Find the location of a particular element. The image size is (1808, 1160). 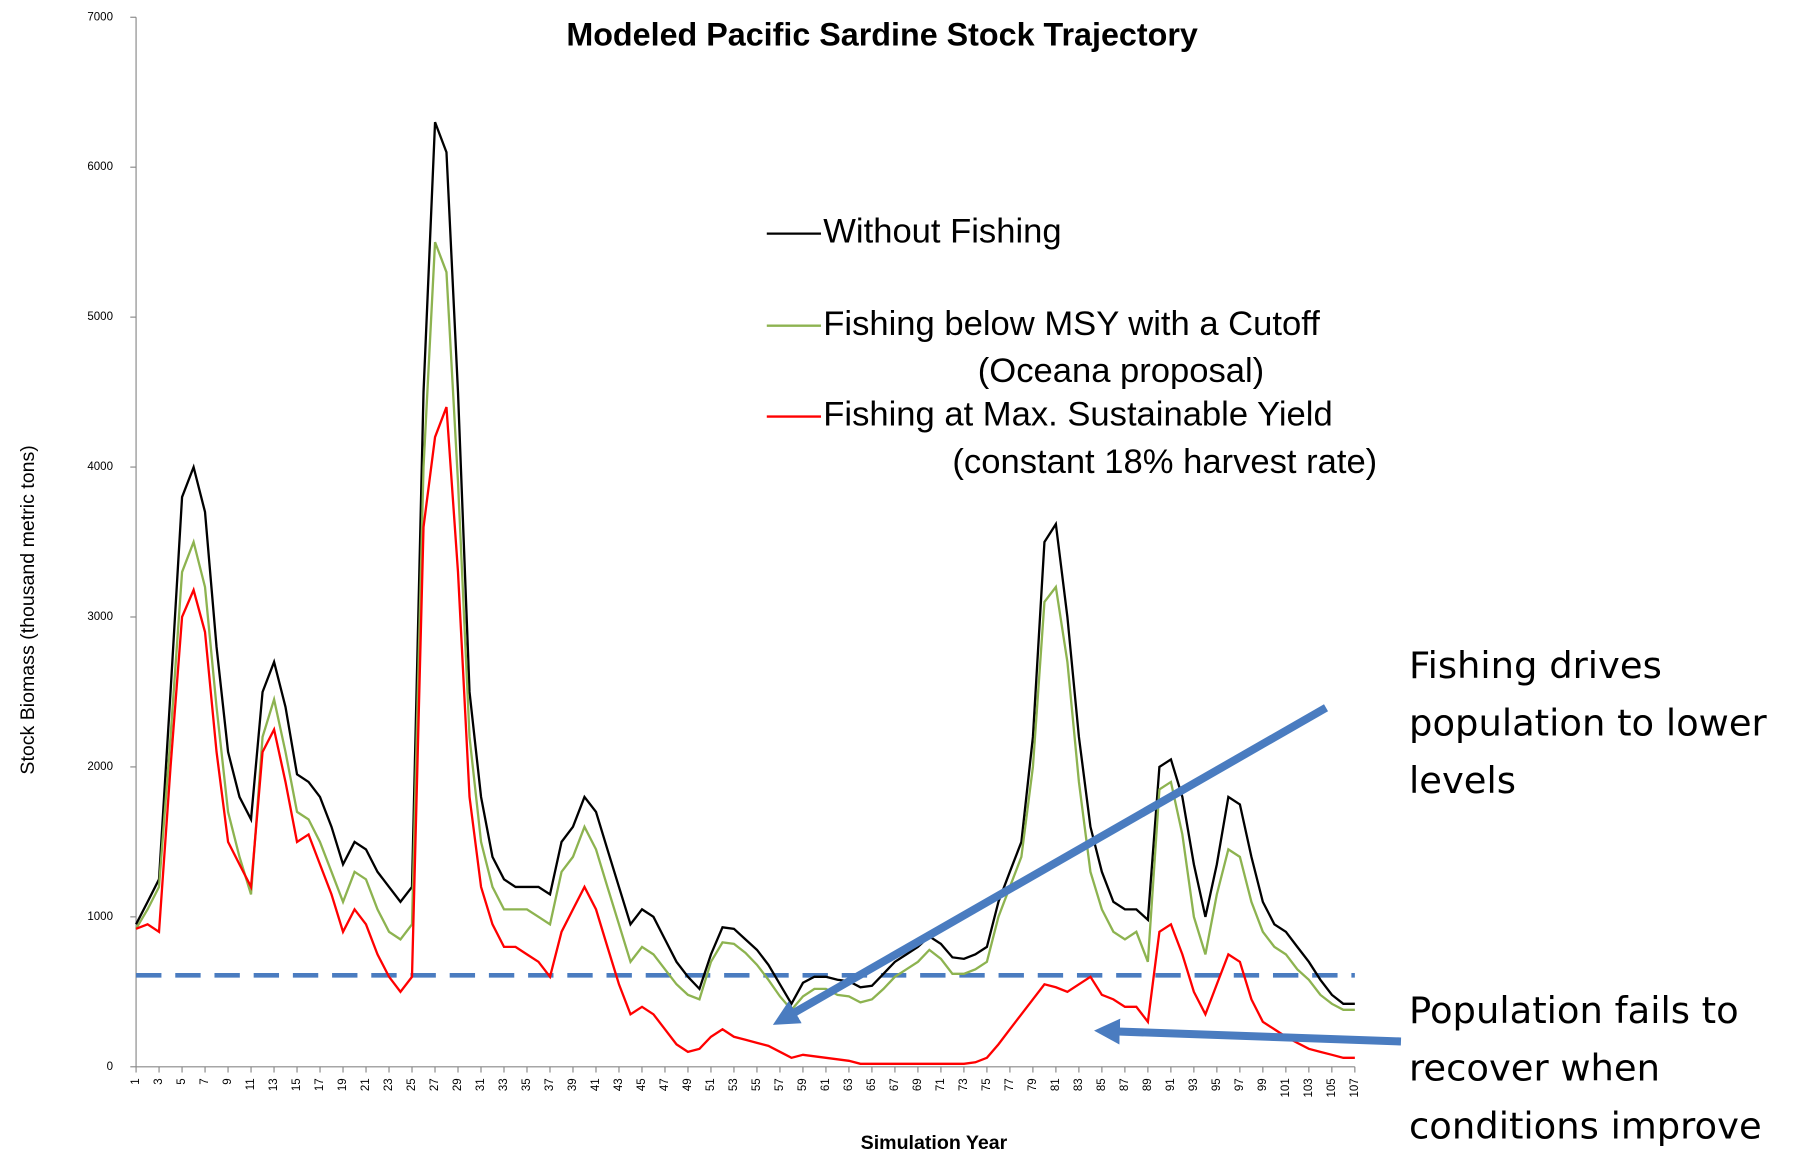

x-tick-label: 13 is located at coordinates (274, 1084).